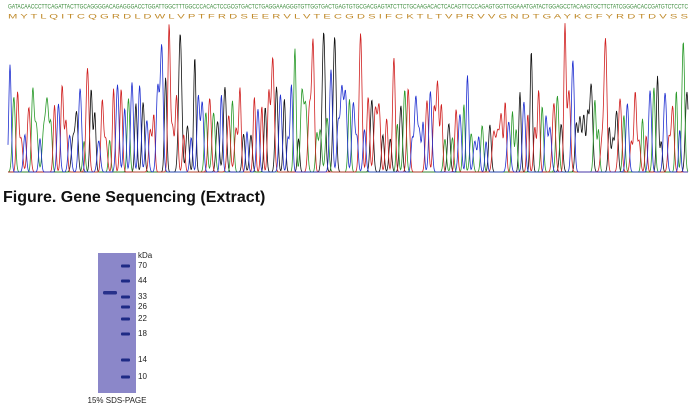  I want to click on marker-label: 22, so click(142, 318).